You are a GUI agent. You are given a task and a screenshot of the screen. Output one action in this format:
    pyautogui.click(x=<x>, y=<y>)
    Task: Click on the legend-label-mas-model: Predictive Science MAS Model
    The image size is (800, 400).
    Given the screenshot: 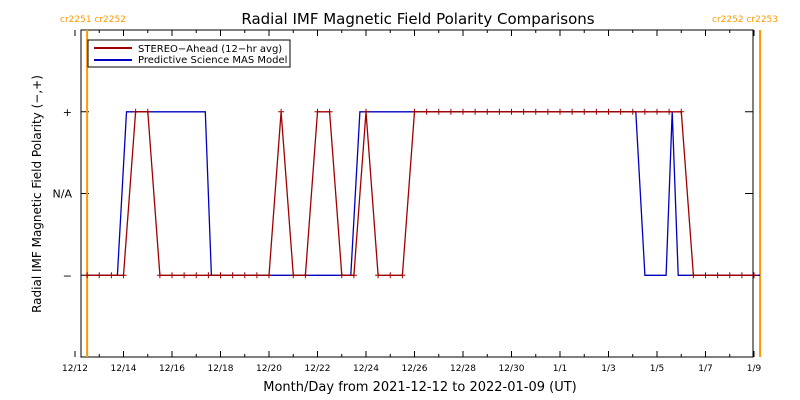 What is the action you would take?
    pyautogui.click(x=212, y=60)
    